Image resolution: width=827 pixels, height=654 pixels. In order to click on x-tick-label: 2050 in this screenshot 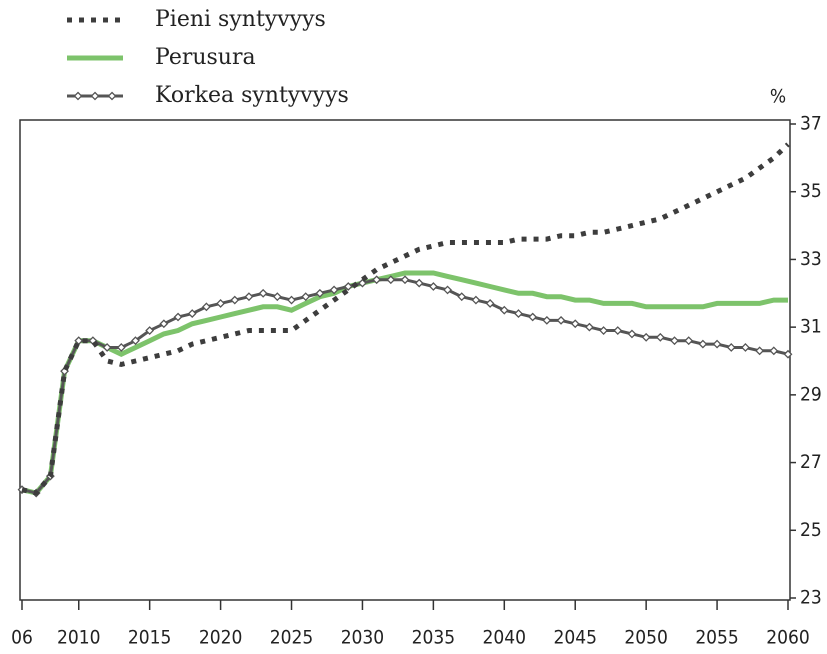, I will do `click(646, 638)`.